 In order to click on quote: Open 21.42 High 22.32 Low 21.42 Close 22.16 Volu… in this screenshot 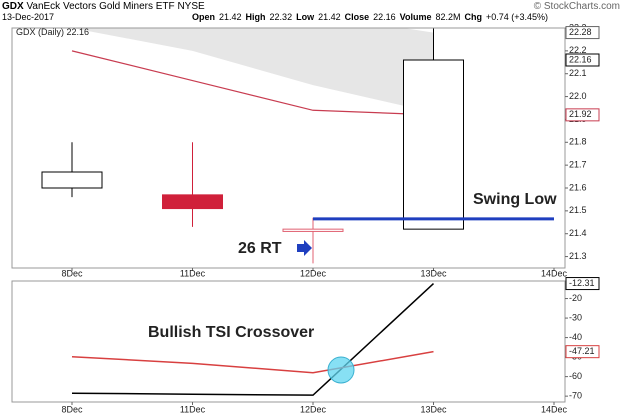, I will do `click(372, 17)`.